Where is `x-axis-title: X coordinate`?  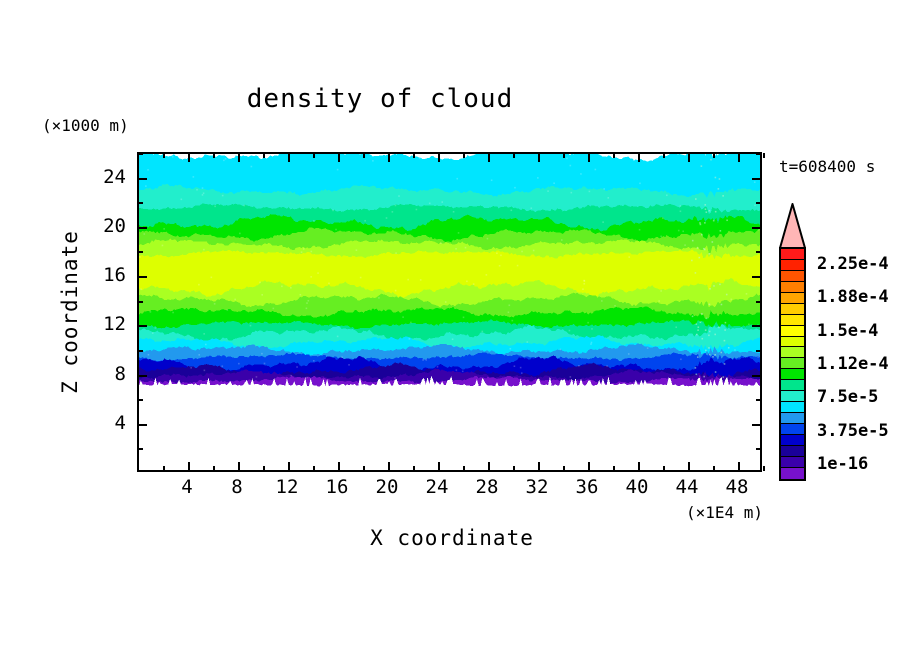 x-axis-title: X coordinate is located at coordinates (452, 538).